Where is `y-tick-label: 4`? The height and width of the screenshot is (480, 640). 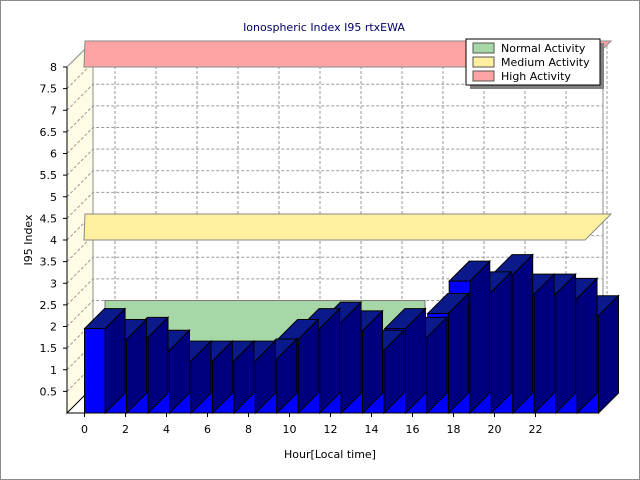
y-tick-label: 4 is located at coordinates (53, 240).